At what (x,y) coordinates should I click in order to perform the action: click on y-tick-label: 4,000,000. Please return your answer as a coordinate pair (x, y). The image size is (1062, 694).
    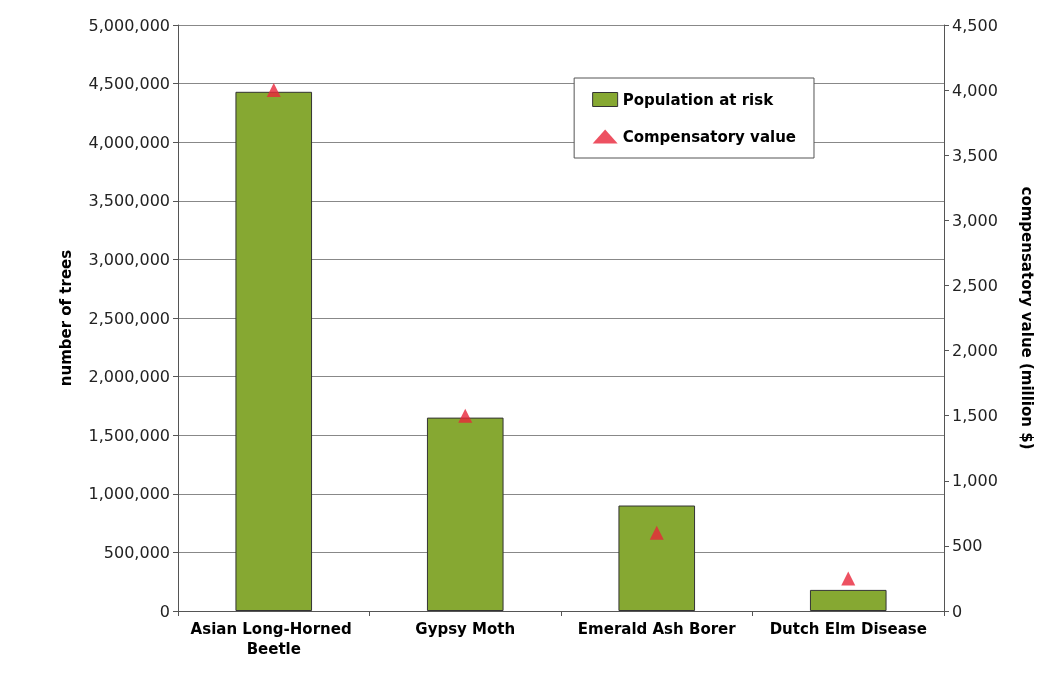
    Looking at the image, I should click on (129, 142).